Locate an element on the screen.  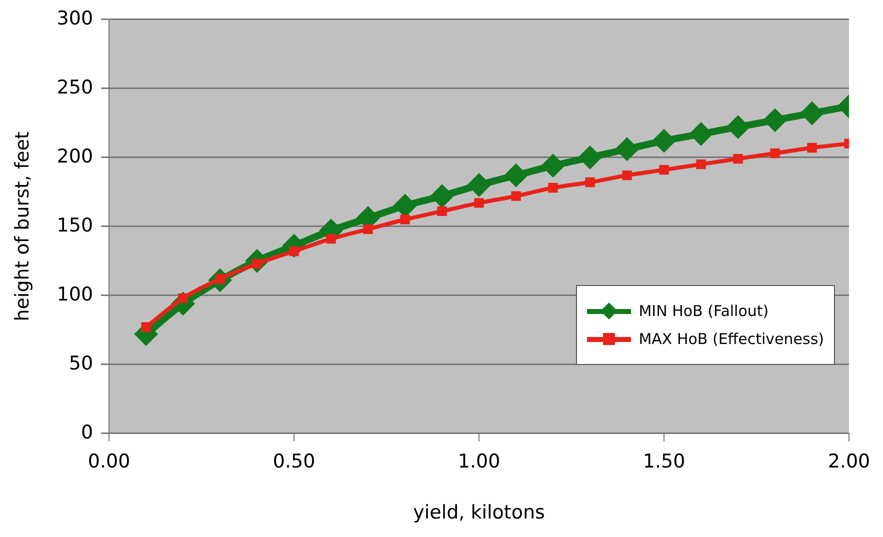
x-tick-label: 2.00 is located at coordinates (849, 461).